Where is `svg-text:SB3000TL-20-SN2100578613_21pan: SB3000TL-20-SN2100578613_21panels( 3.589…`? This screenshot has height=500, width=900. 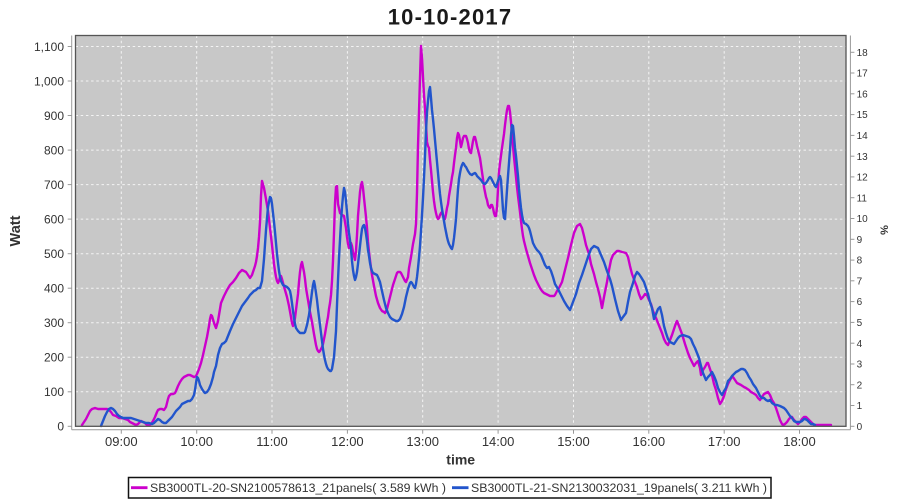 svg-text:SB3000TL-20-SN2100578613_21pan: SB3000TL-20-SN2100578613_21panels( 3.589… is located at coordinates (298, 488).